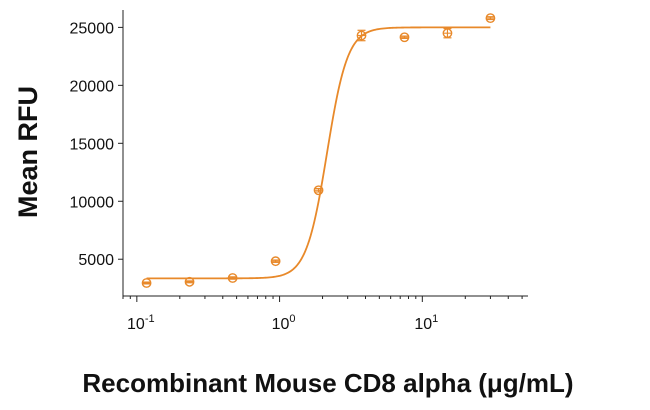 This screenshot has height=410, width=650. What do you see at coordinates (92, 28) in the screenshot?
I see `y-tick-label: 25000` at bounding box center [92, 28].